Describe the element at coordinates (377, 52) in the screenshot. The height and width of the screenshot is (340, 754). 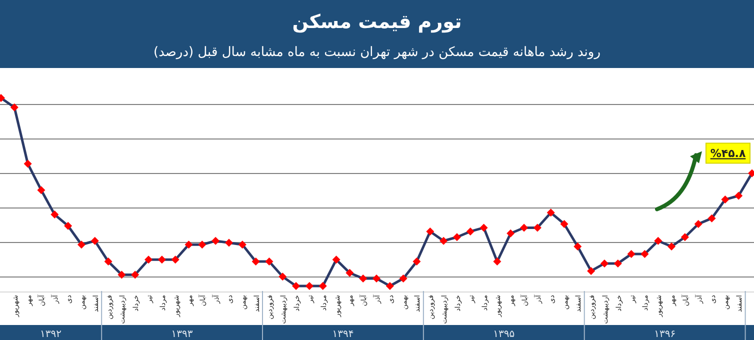
I see `chart-subtitle: روند رشد ماهانه قیمت مسکن در شهر تهران نسبت به ماه مشابه سال قبل (درصد)` at that location.